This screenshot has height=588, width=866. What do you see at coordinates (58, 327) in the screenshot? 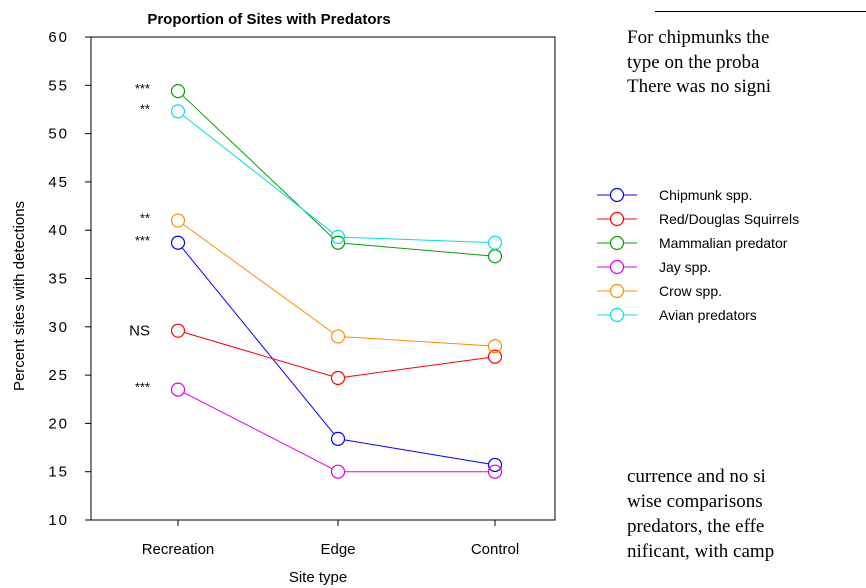
I see `y-tick-label: 30` at bounding box center [58, 327].